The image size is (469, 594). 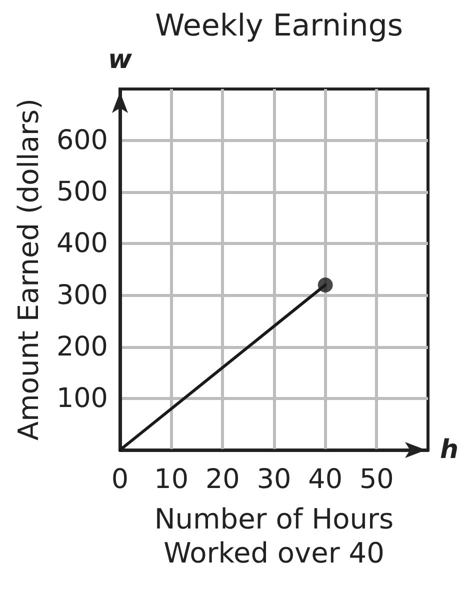 I want to click on x-axis-title: Number of Hours Worked over 40, so click(x=274, y=536).